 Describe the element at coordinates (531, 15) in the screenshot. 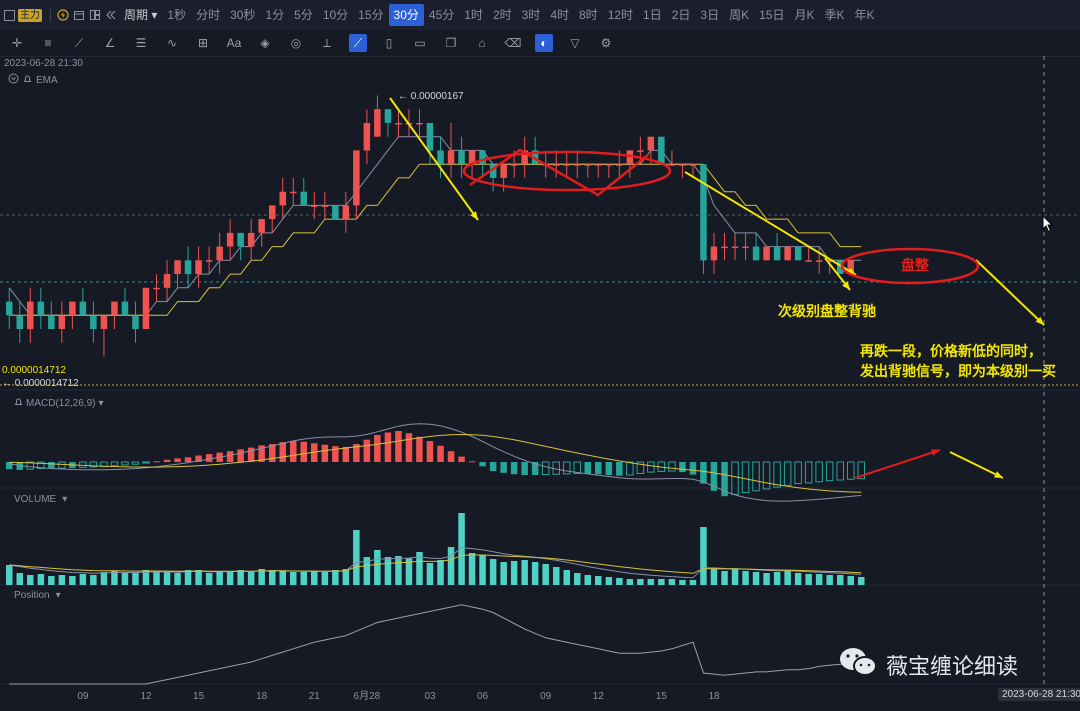

I see `period-option: 3时` at that location.